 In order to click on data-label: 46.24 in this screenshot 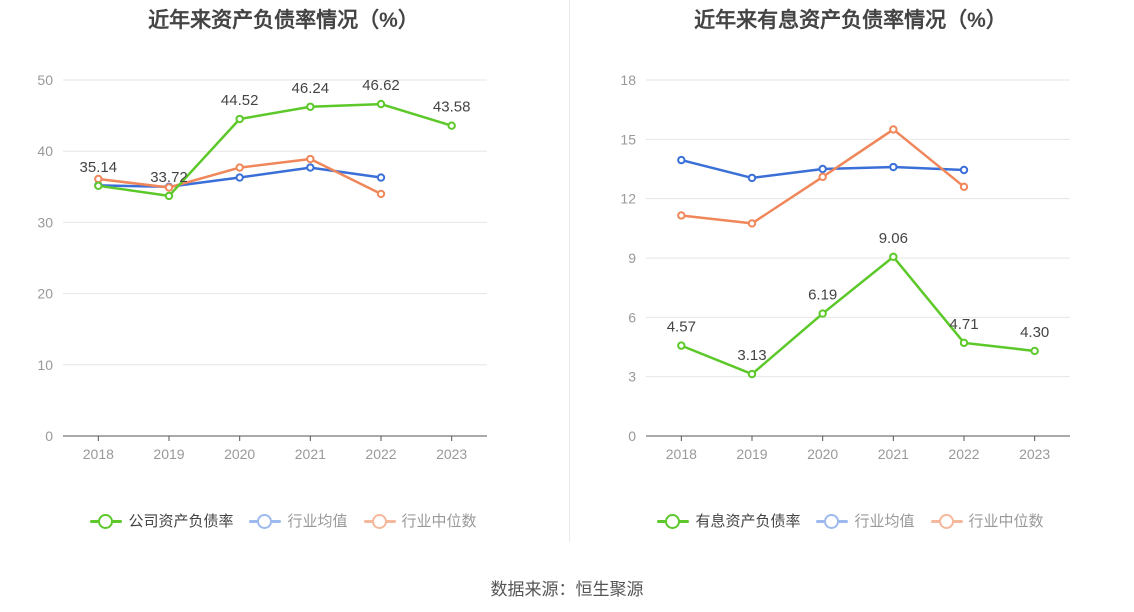, I will do `click(311, 88)`.